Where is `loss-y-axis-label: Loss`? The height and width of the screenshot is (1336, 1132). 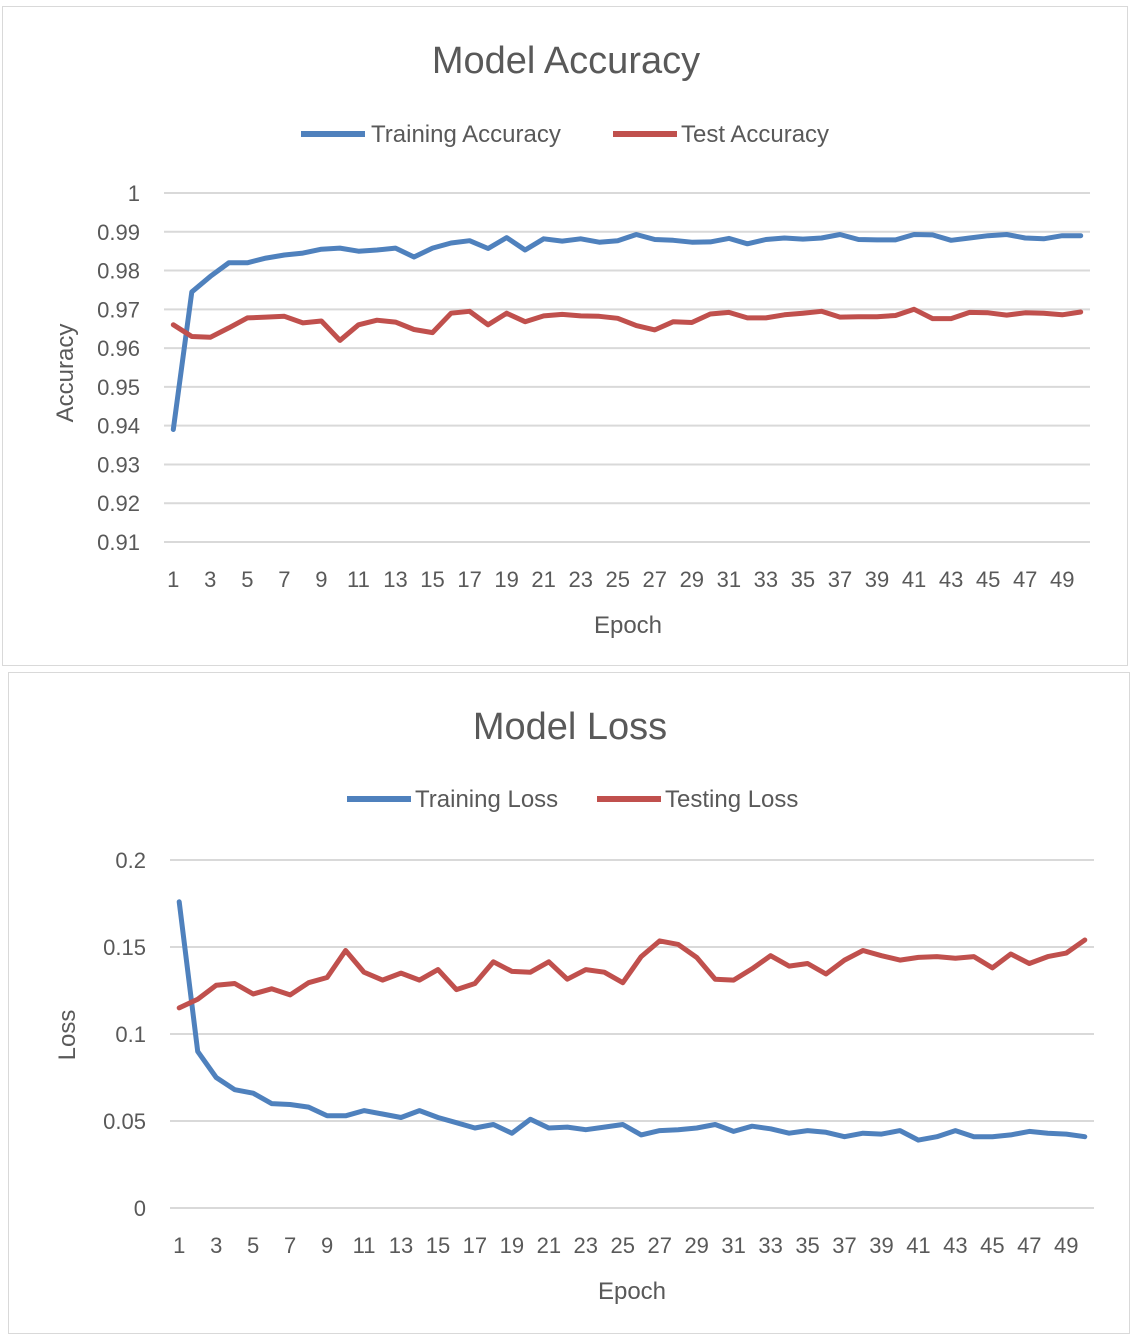
loss-y-axis-label: Loss is located at coordinates (67, 1035).